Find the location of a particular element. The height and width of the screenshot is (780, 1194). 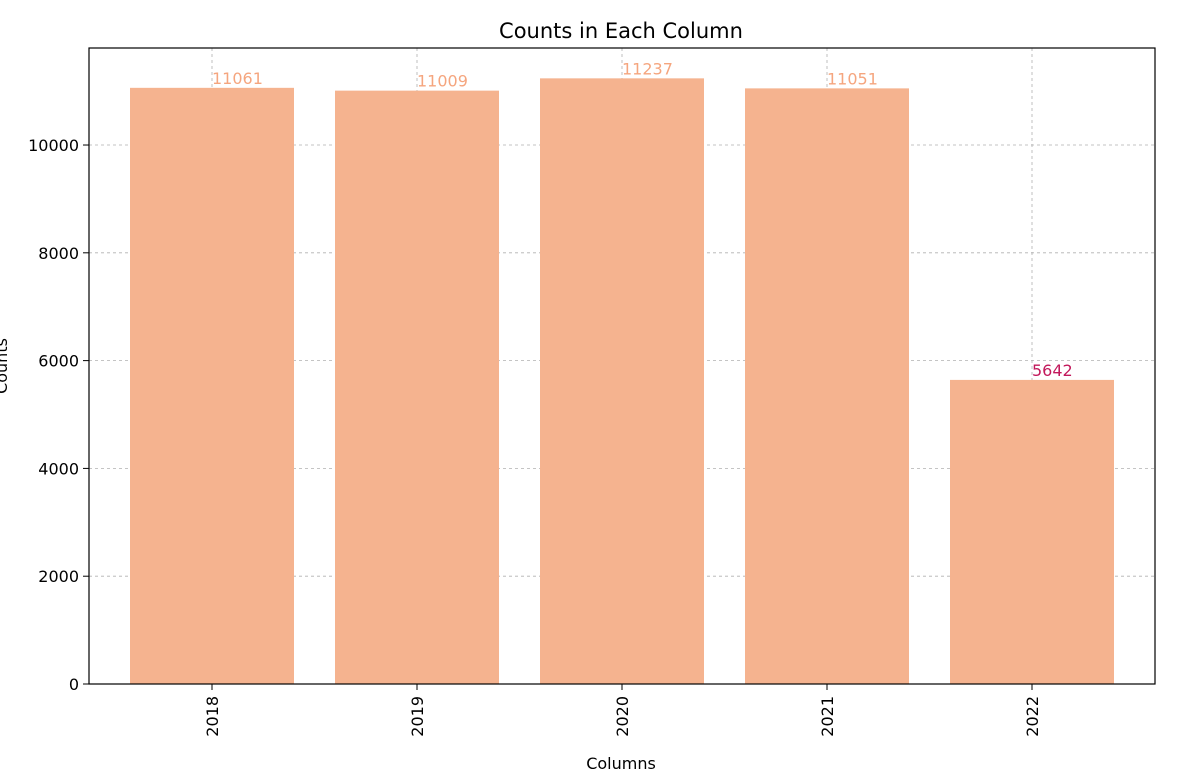

x-tick-label: 2019 is located at coordinates (417, 716).